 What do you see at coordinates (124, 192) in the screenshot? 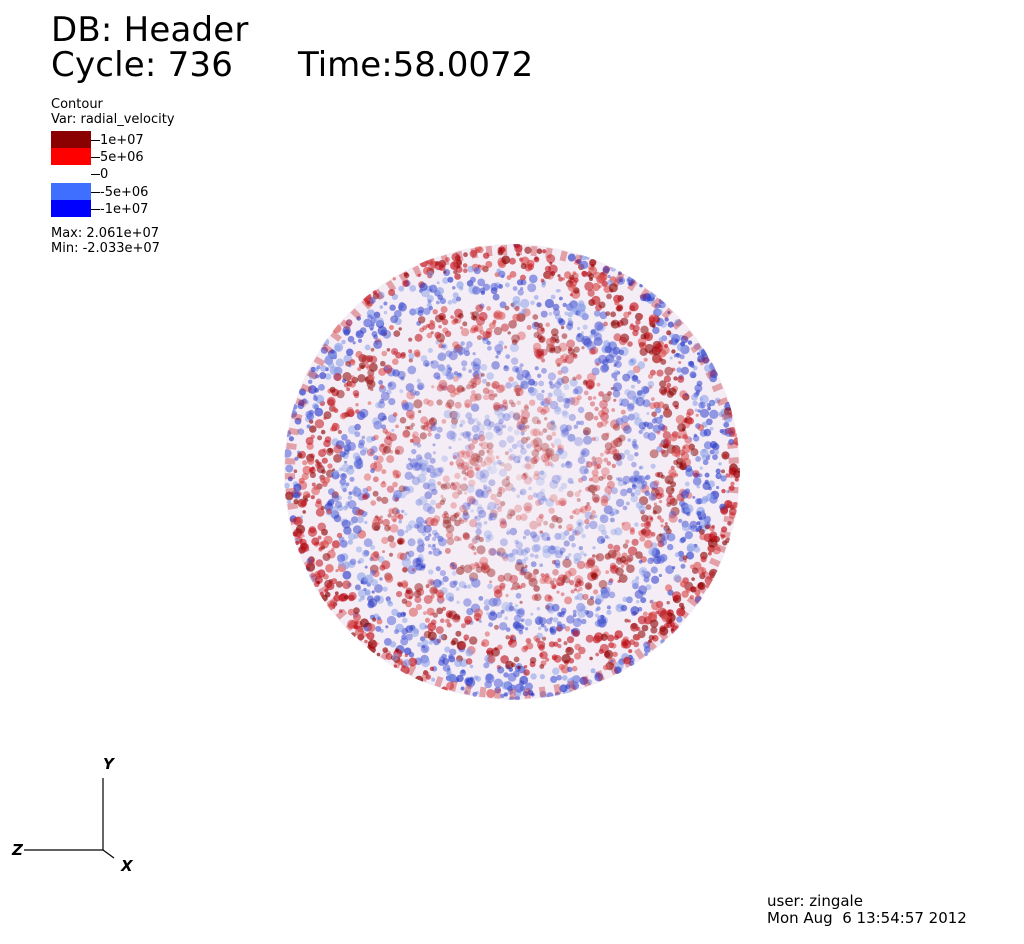
I see `legend-label-neg5e6: -5e+06` at bounding box center [124, 192].